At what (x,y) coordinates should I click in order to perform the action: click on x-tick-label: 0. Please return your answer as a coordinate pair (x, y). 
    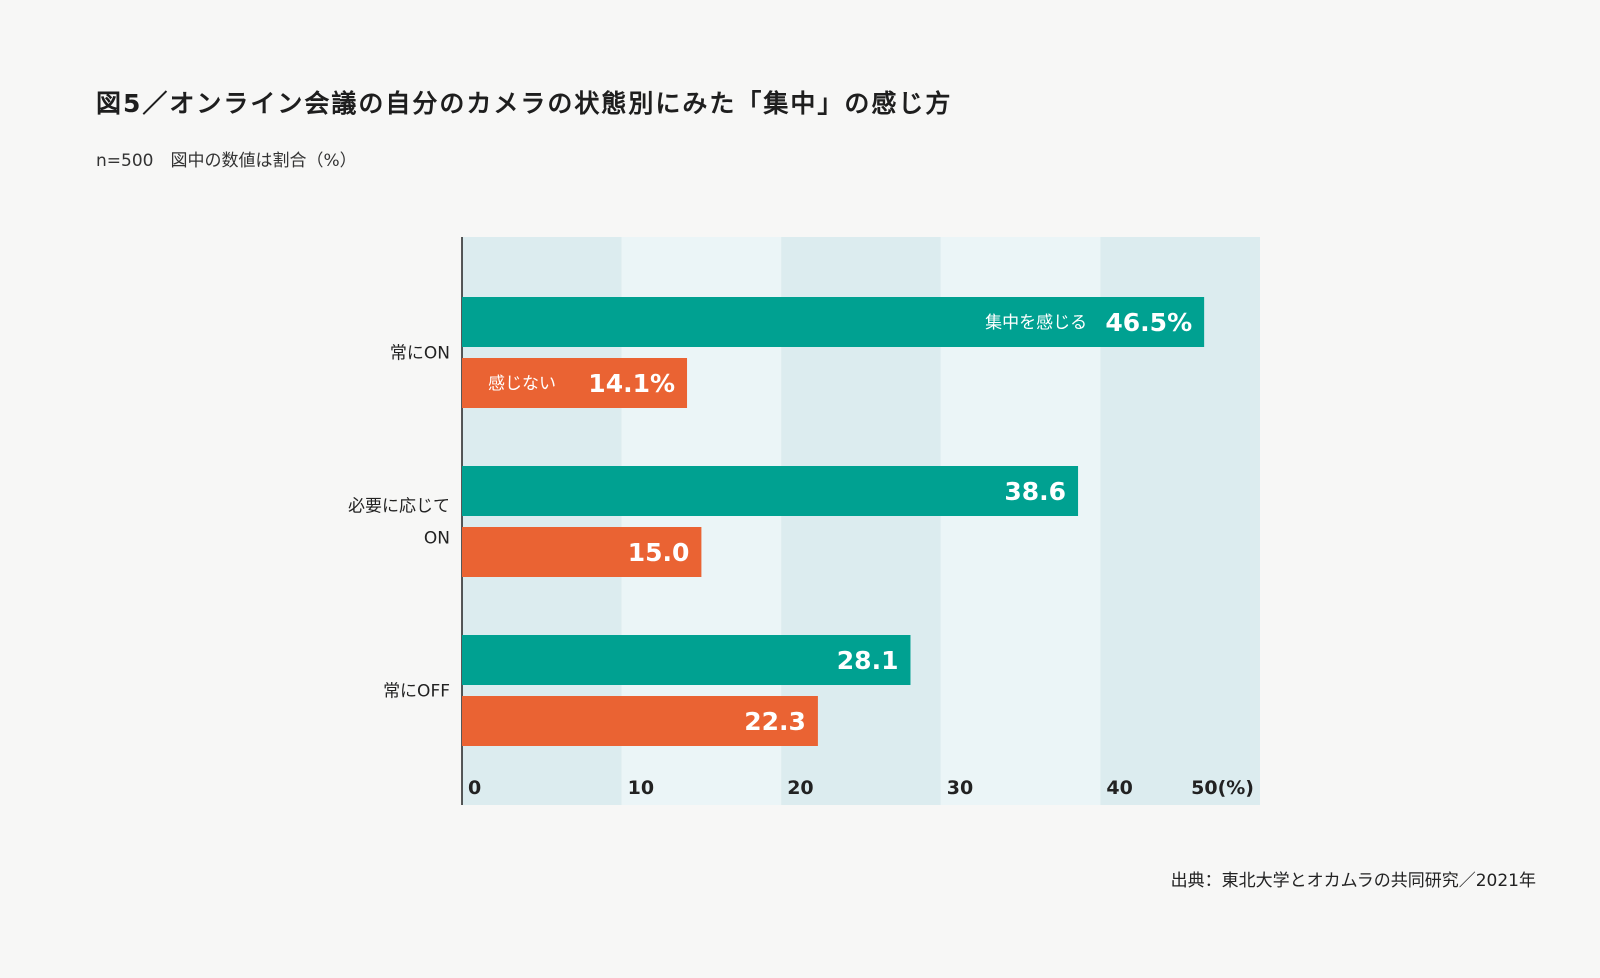
    Looking at the image, I should click on (474, 788).